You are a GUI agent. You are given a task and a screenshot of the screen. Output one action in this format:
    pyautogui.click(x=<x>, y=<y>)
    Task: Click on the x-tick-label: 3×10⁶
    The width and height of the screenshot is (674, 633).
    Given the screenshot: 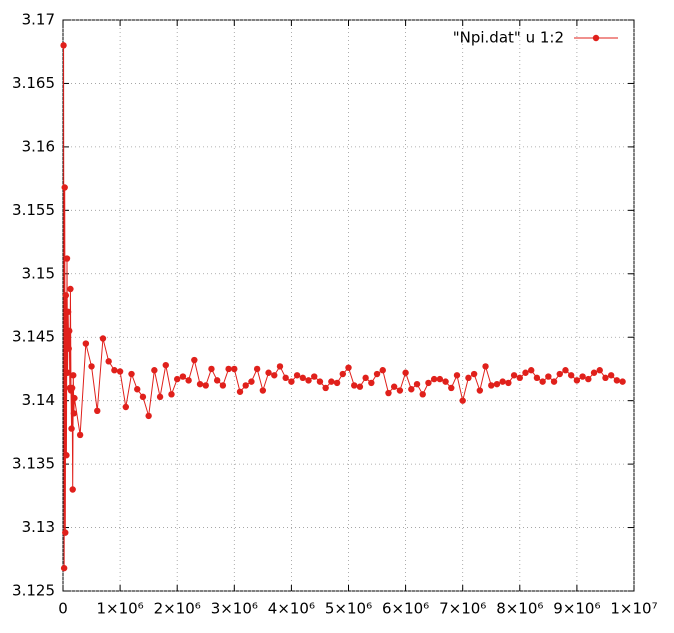 What is the action you would take?
    pyautogui.click(x=234, y=609)
    